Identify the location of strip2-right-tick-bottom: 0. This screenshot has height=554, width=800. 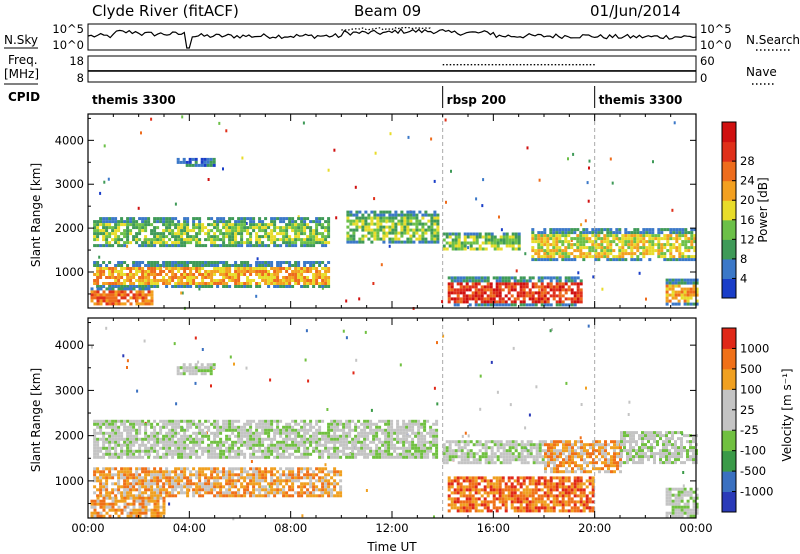
(703, 78).